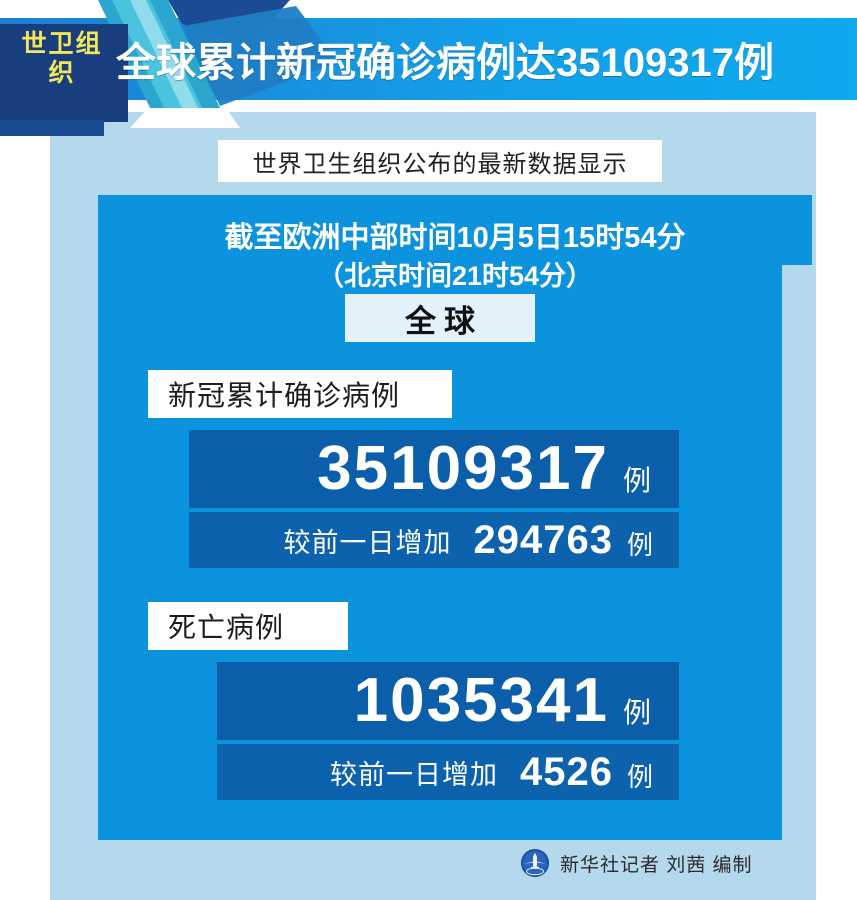 The image size is (857, 900). What do you see at coordinates (636, 712) in the screenshot?
I see `deaths-total-unit: 例` at bounding box center [636, 712].